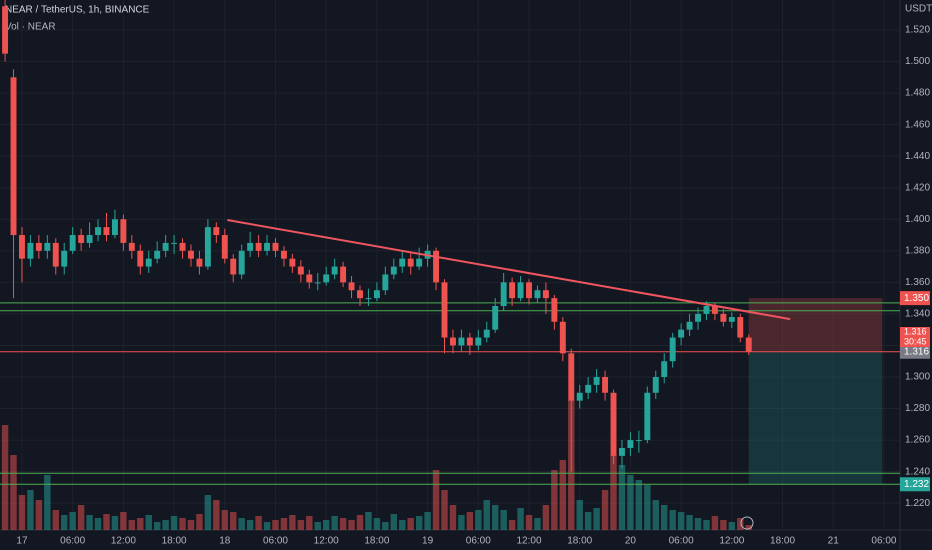 The width and height of the screenshot is (932, 550). Describe the element at coordinates (917, 471) in the screenshot. I see `y-tick-label: 1.240` at that location.